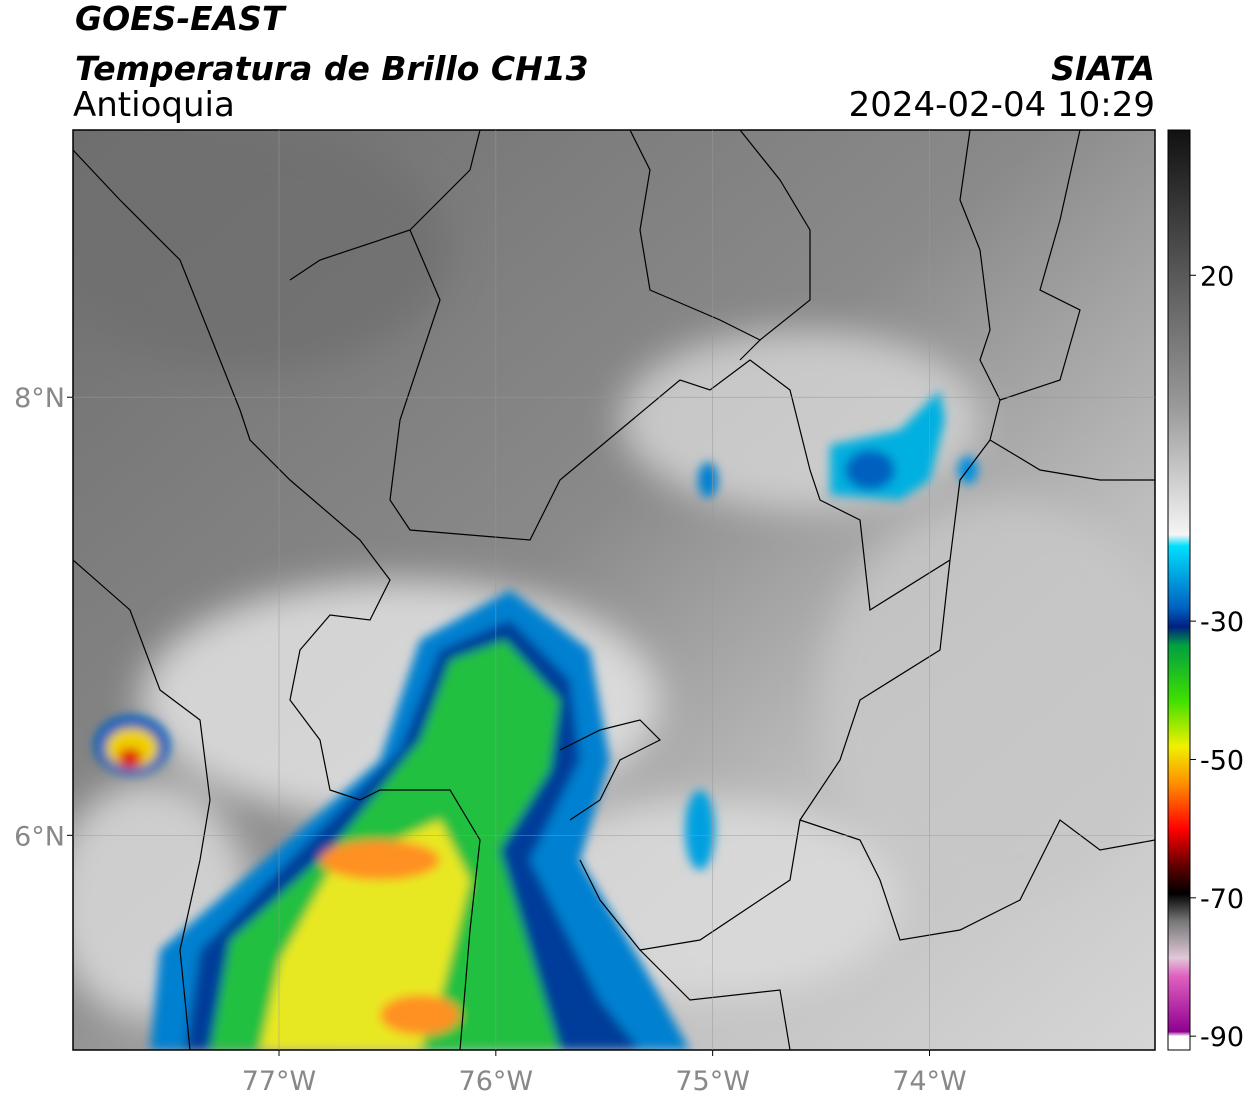  I want to click on colorbar-tick-label: 20, so click(1217, 276).